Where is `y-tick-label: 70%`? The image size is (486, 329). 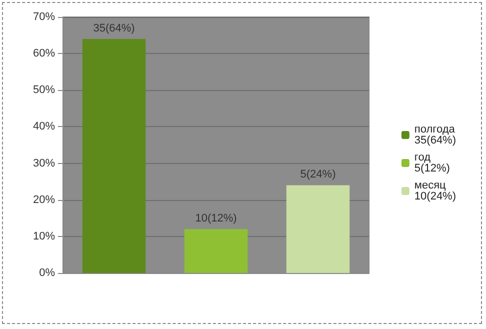 y-tick-label: 70% is located at coordinates (44, 17).